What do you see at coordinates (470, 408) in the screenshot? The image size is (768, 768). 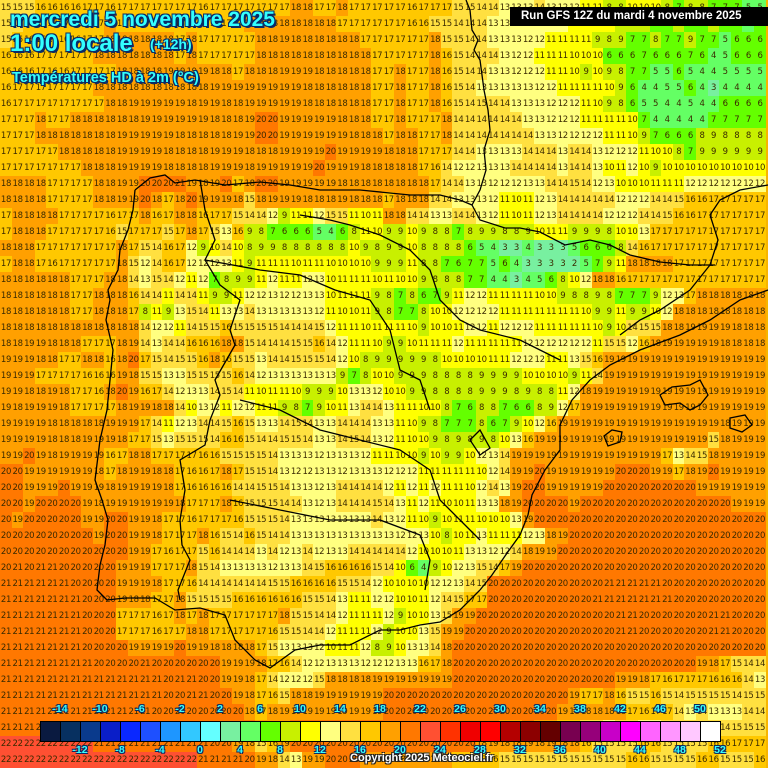 I see `temperature-value: 6` at bounding box center [470, 408].